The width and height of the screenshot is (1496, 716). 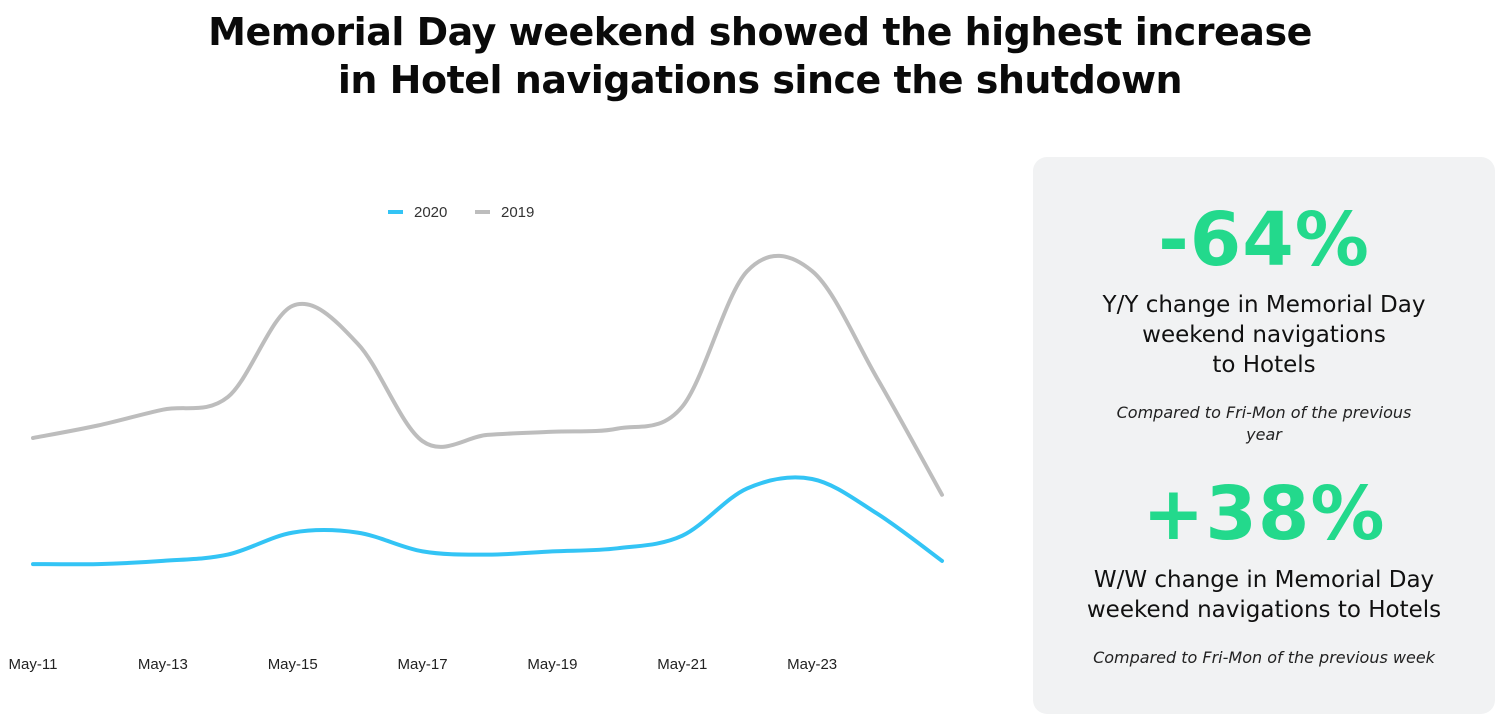 I want to click on headline-line-2: in Hotel navigations since the shutdown, so click(x=760, y=80).